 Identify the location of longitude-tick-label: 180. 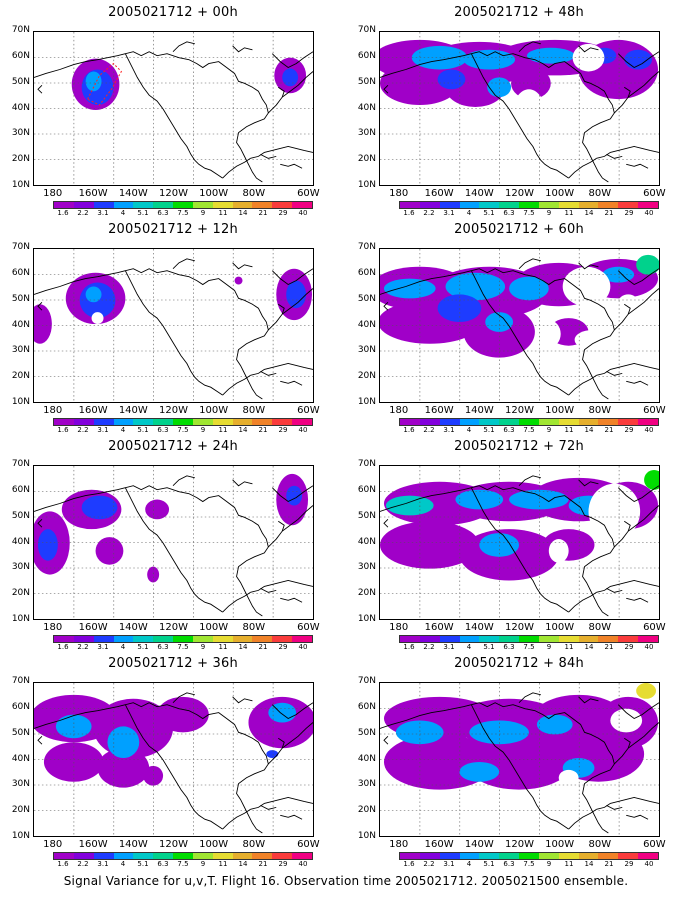
(399, 410).